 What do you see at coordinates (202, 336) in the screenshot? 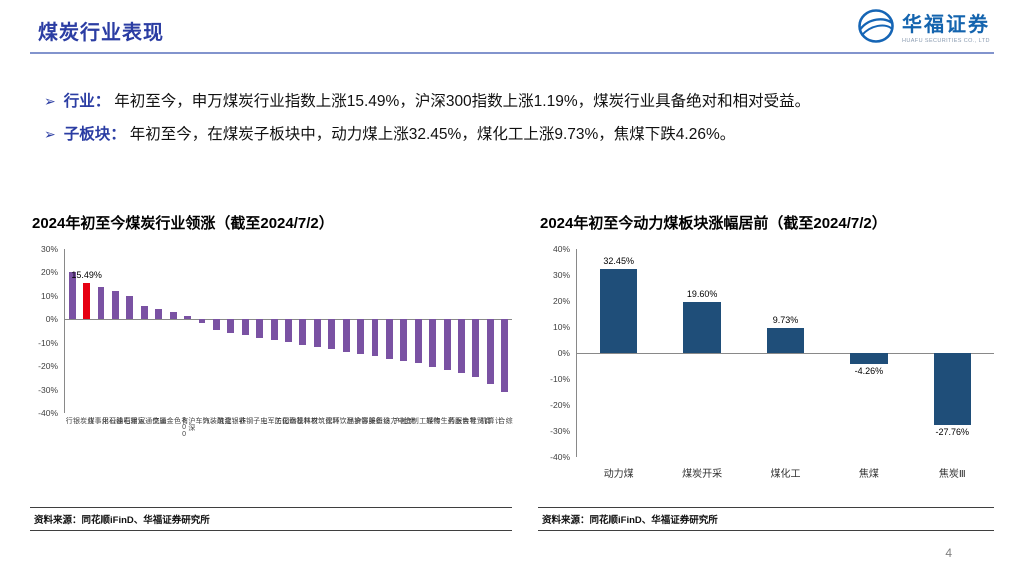
I see `bar-slot: 汽车` at bounding box center [202, 336].